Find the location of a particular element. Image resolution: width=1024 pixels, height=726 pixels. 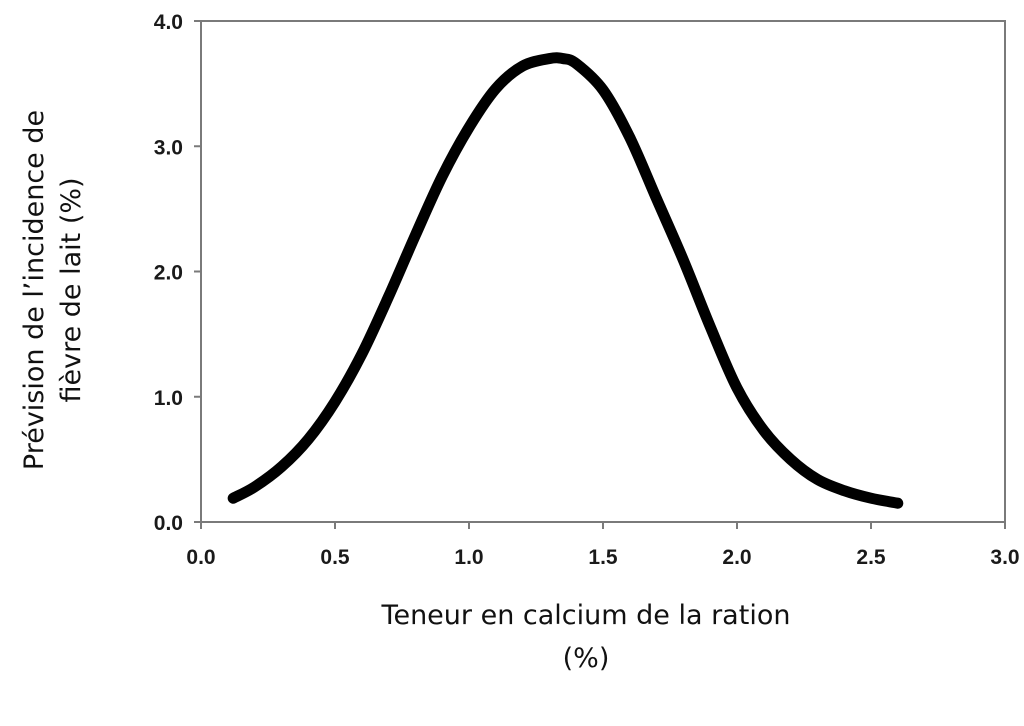

x-tick-label: 2.5 is located at coordinates (871, 557).